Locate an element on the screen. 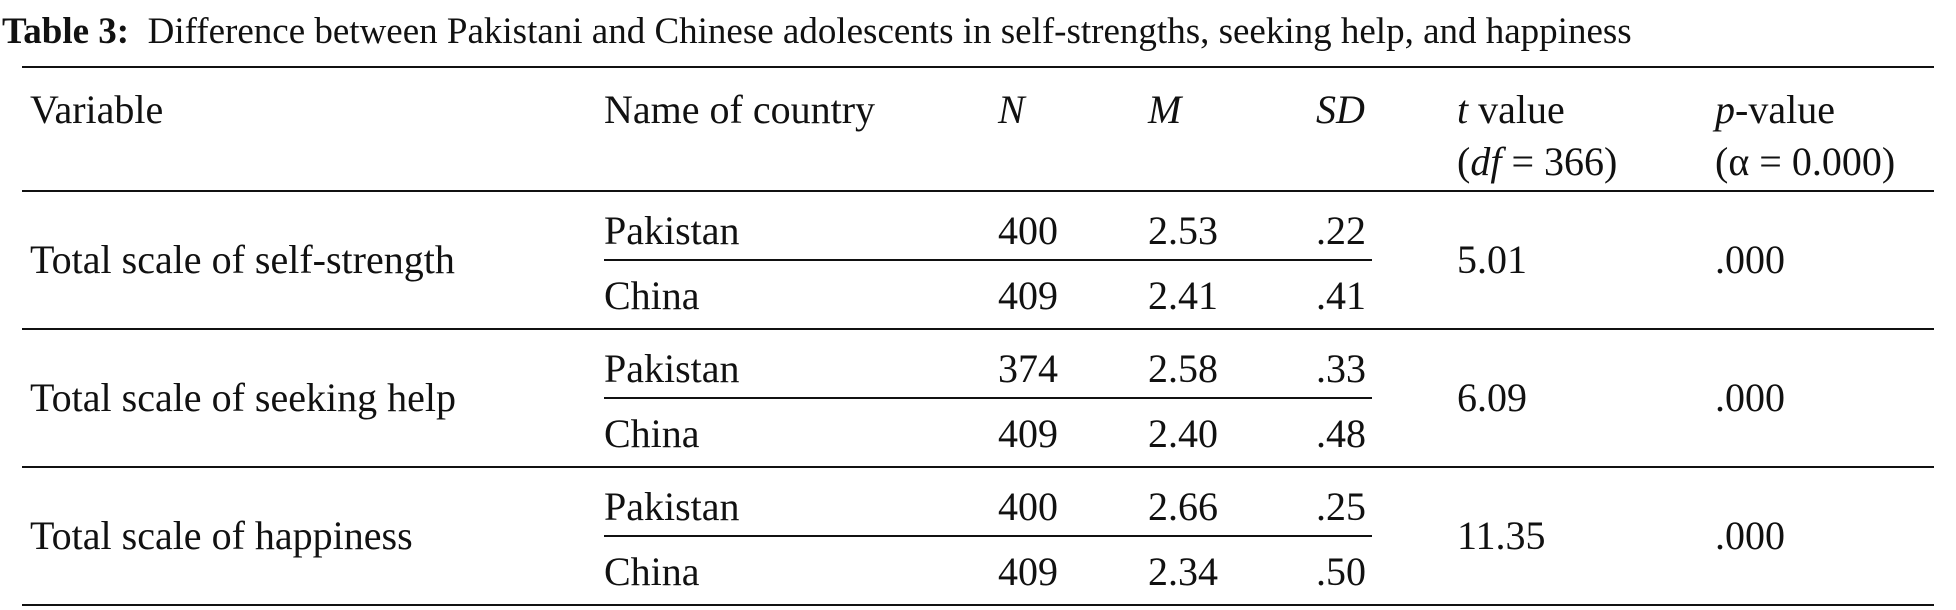  t-value: 11.35 is located at coordinates (1501, 535).